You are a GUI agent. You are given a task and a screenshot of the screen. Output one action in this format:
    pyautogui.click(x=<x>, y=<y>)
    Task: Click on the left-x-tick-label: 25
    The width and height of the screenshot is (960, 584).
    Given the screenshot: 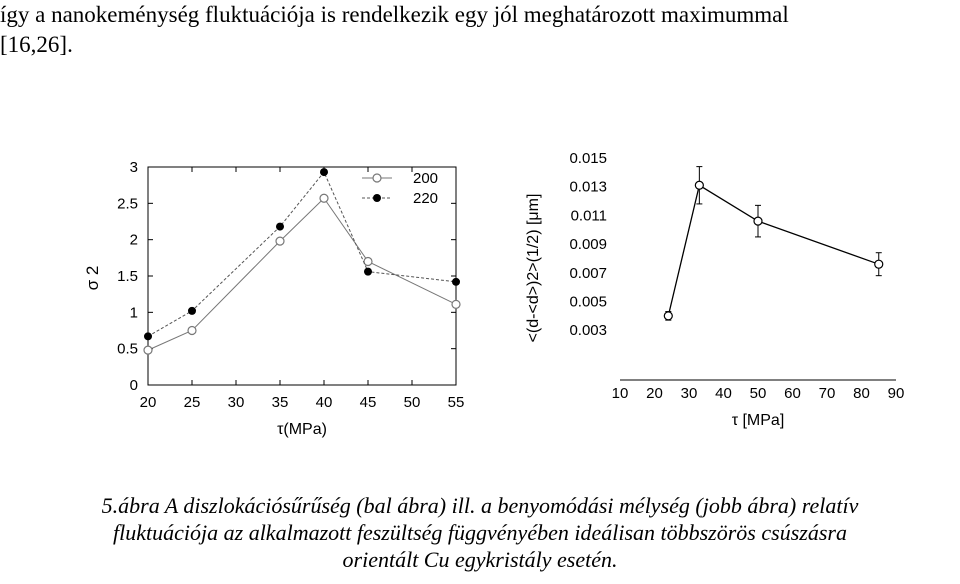 What is the action you would take?
    pyautogui.click(x=192, y=402)
    